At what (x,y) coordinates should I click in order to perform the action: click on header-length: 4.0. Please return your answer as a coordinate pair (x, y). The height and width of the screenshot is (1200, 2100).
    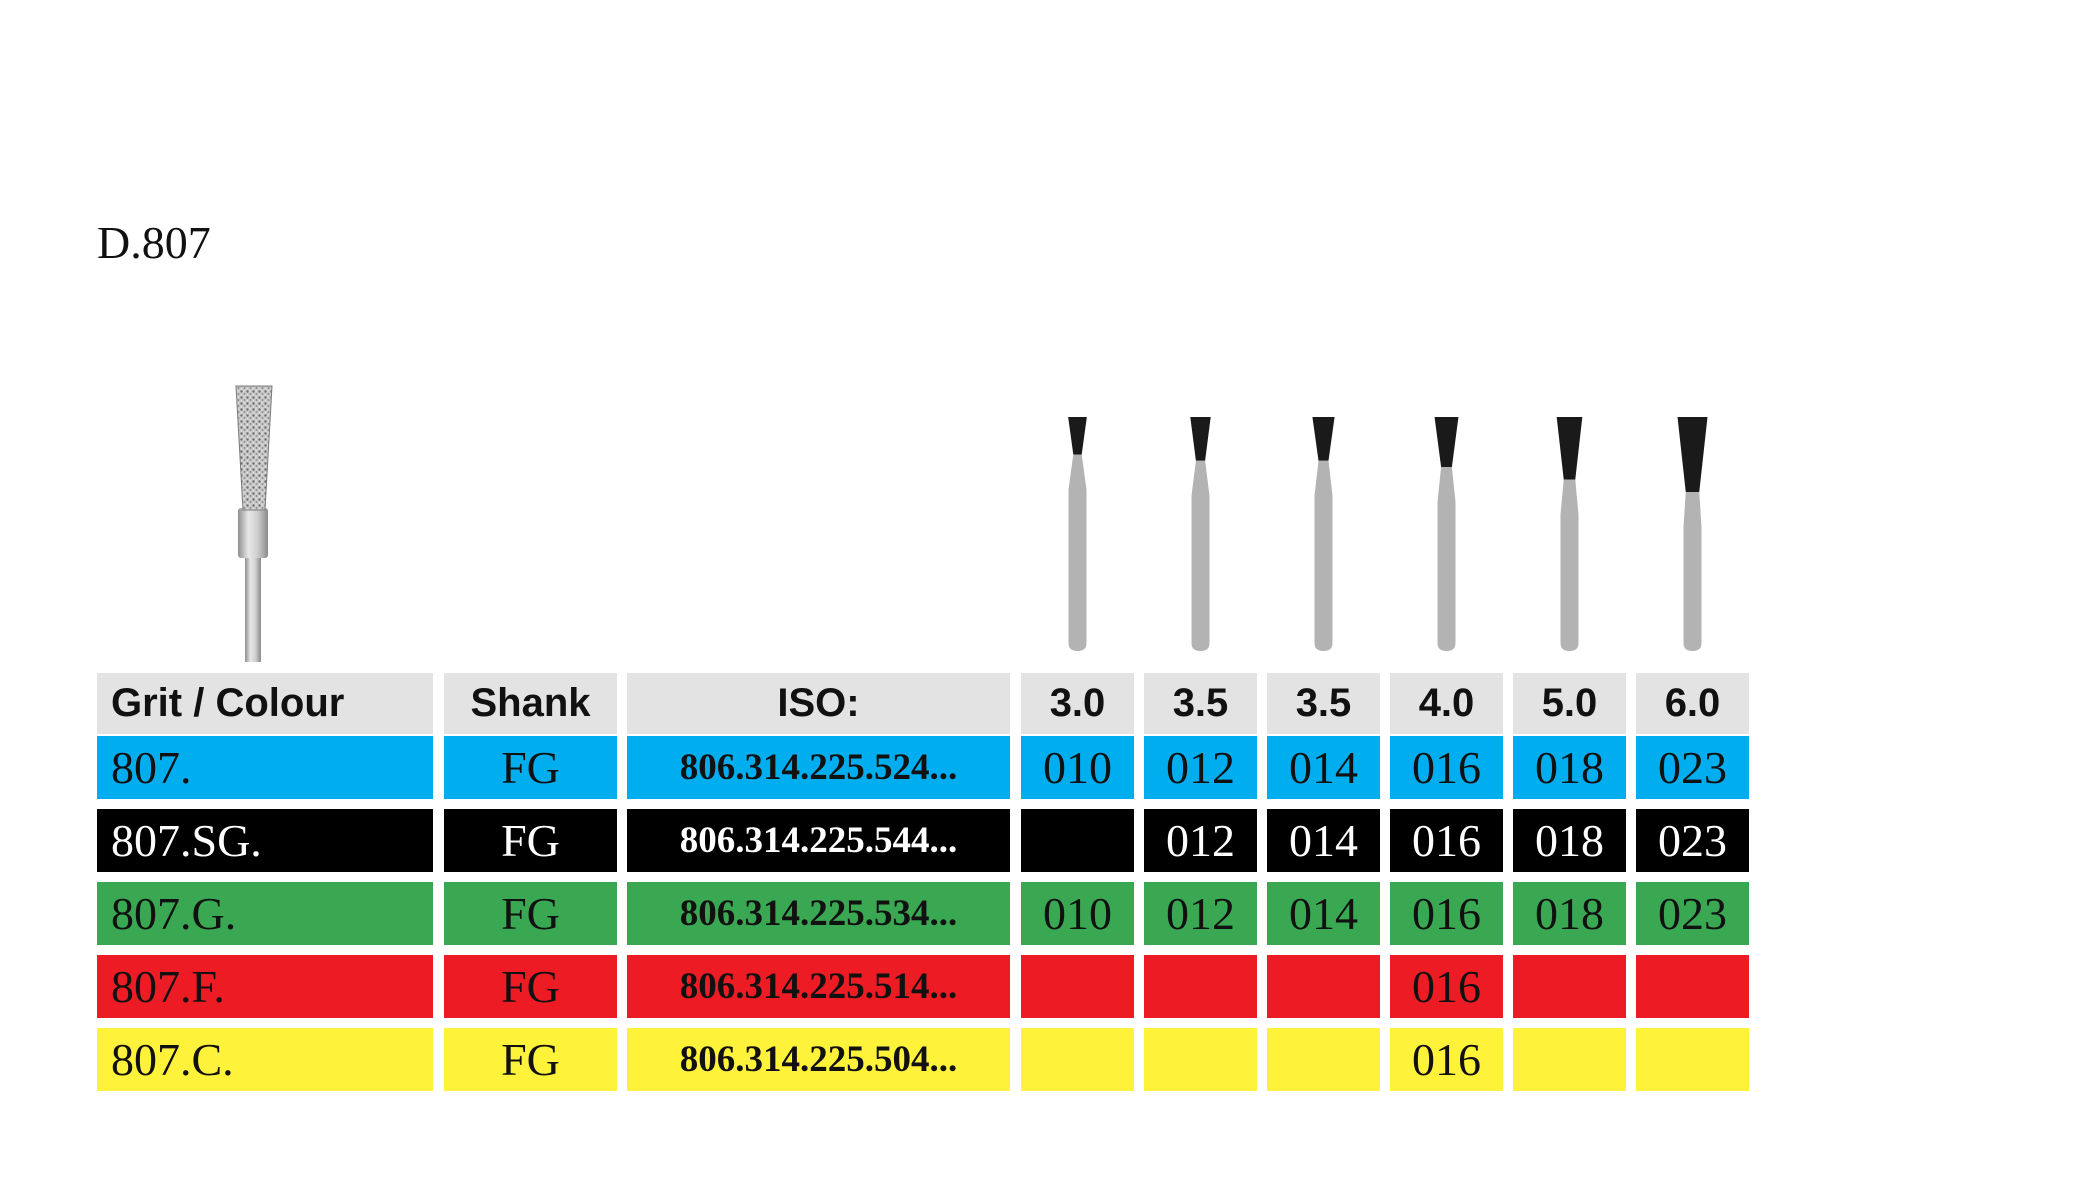
    Looking at the image, I should click on (1446, 703).